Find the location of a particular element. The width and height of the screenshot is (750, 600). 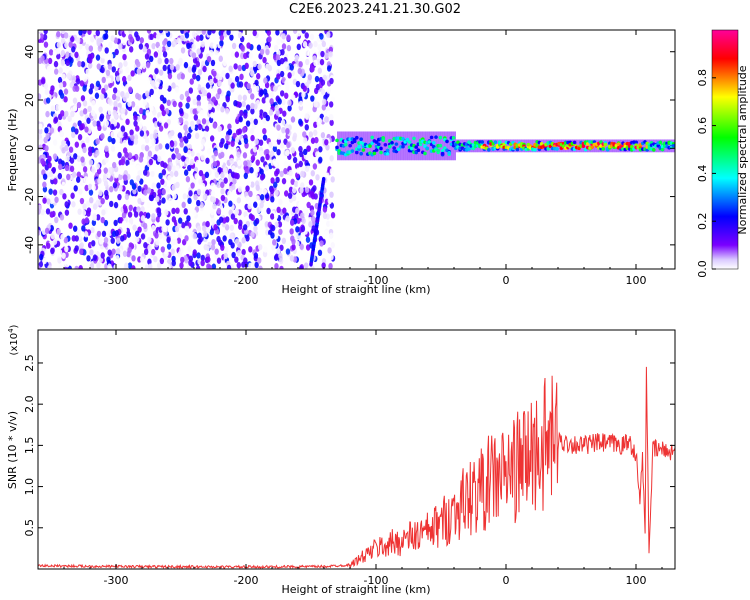

figure-title: C2E6.2023.241.21.30.G02 is located at coordinates (375, 9).